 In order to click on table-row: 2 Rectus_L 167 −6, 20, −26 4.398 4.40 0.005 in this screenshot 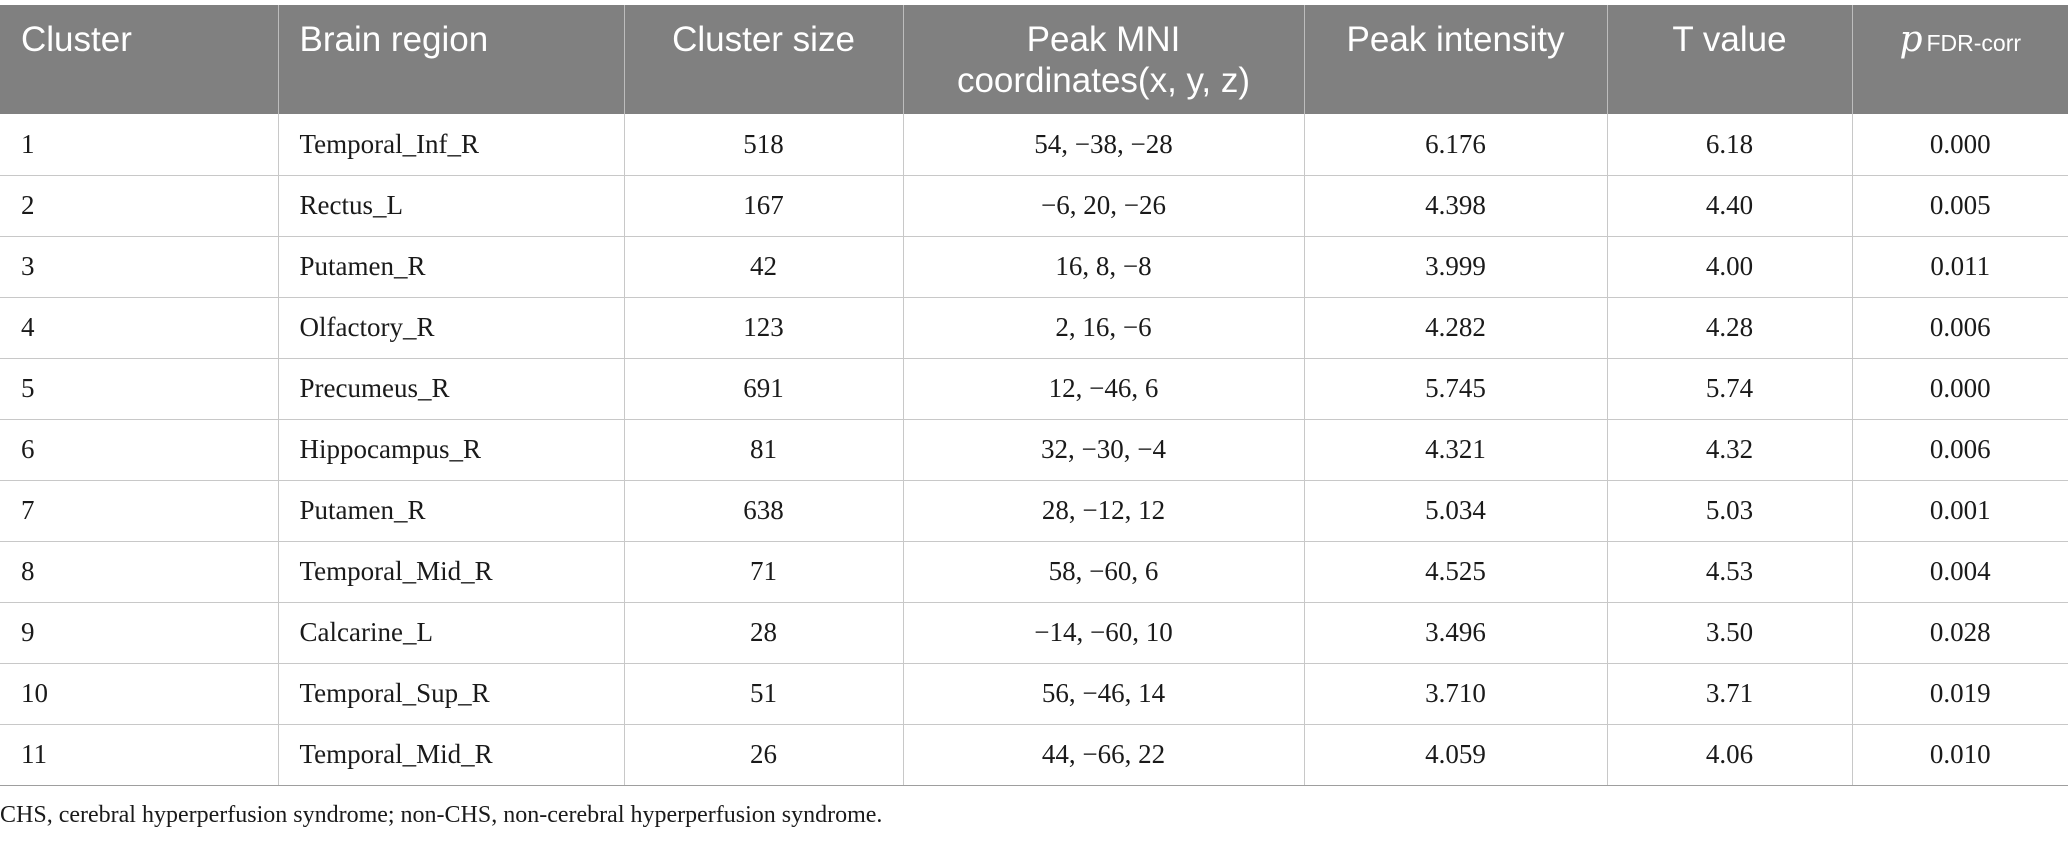, I will do `click(1034, 206)`.